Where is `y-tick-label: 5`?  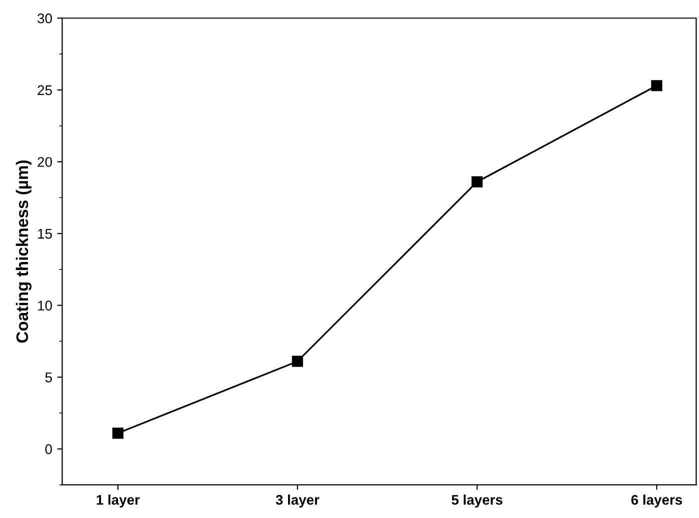
y-tick-label: 5 is located at coordinates (48, 377).